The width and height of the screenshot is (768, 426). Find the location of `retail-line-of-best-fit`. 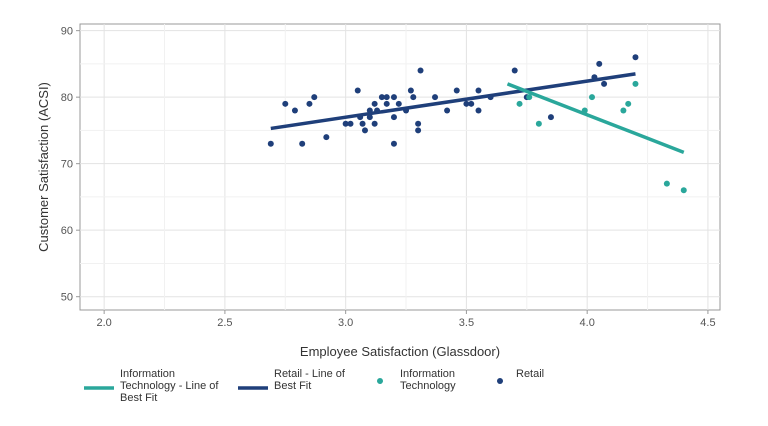

retail-line-of-best-fit is located at coordinates (453, 101).